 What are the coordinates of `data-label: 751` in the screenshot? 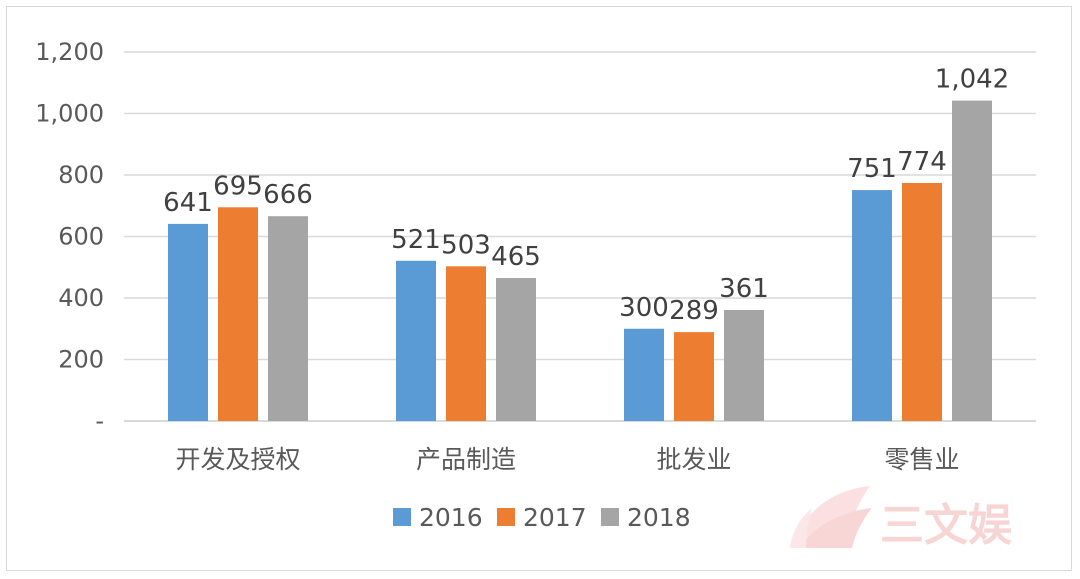 It's located at (872, 169).